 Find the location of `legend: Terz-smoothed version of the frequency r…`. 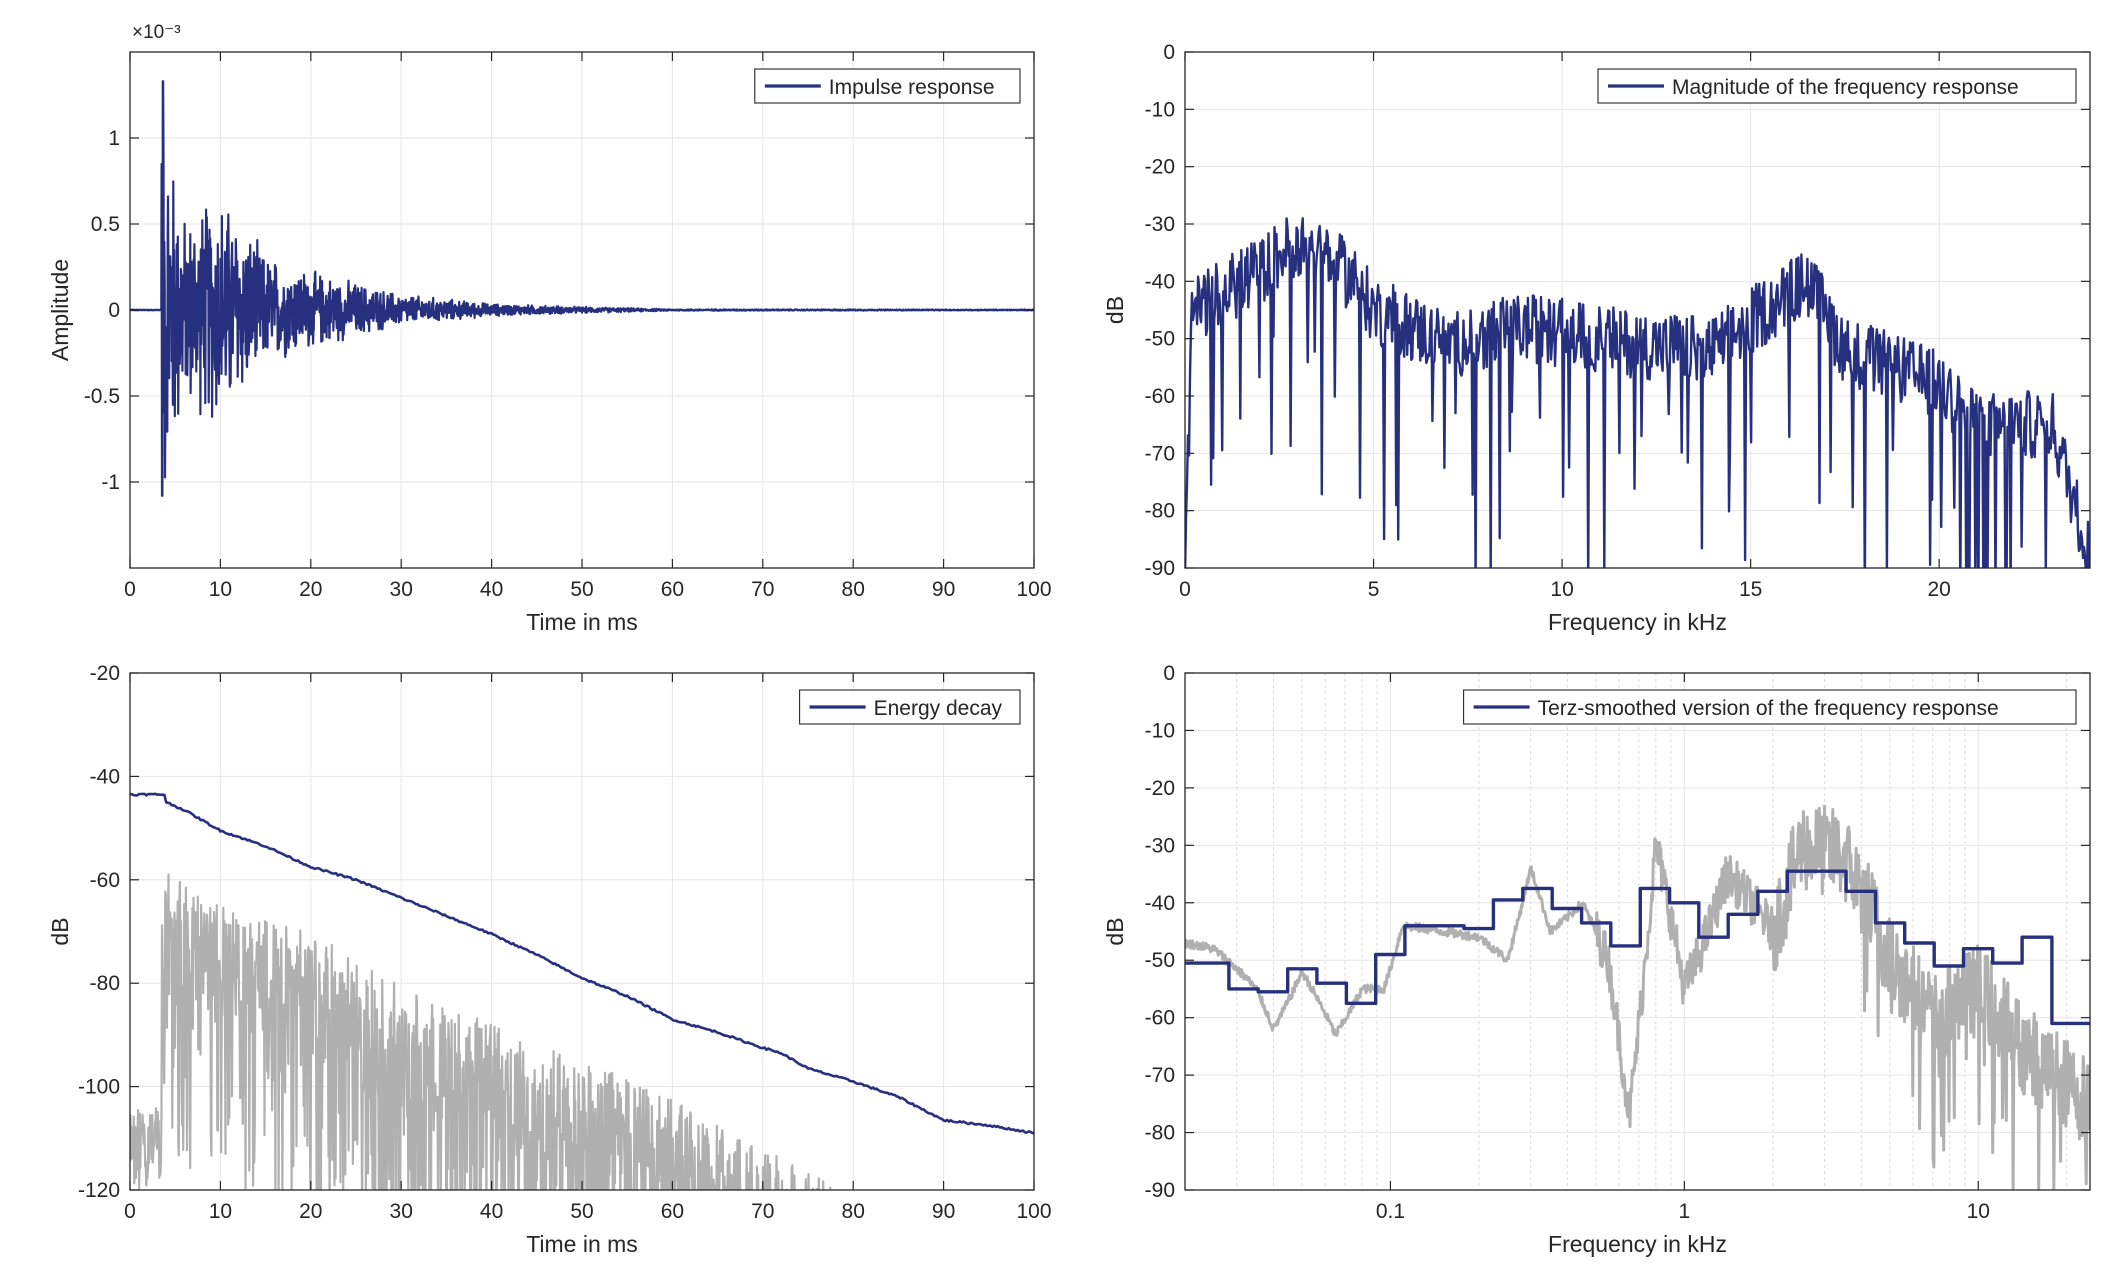

legend: Terz-smoothed version of the frequency r… is located at coordinates (1770, 707).